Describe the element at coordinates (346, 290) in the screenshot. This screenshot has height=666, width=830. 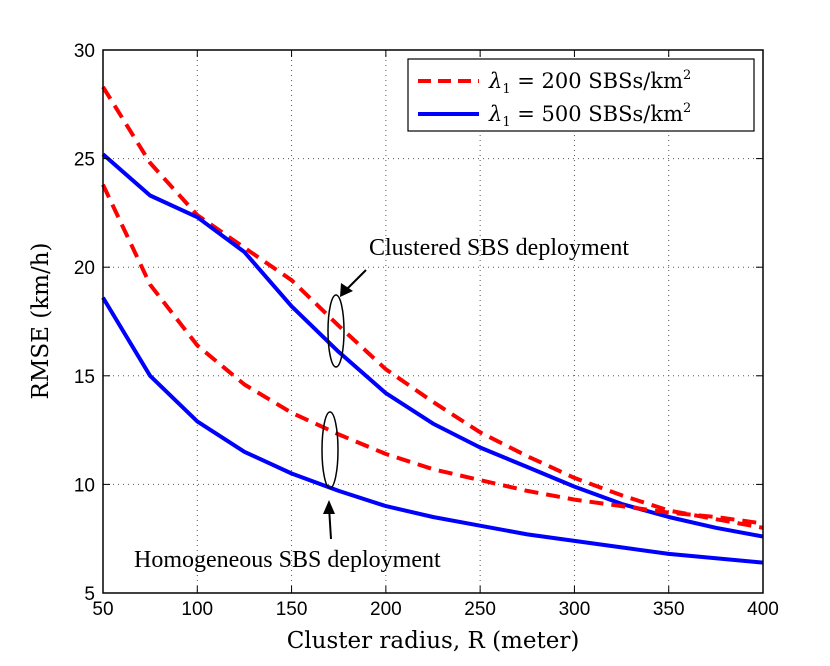
I see `annotation-clustered-arrow-head` at that location.